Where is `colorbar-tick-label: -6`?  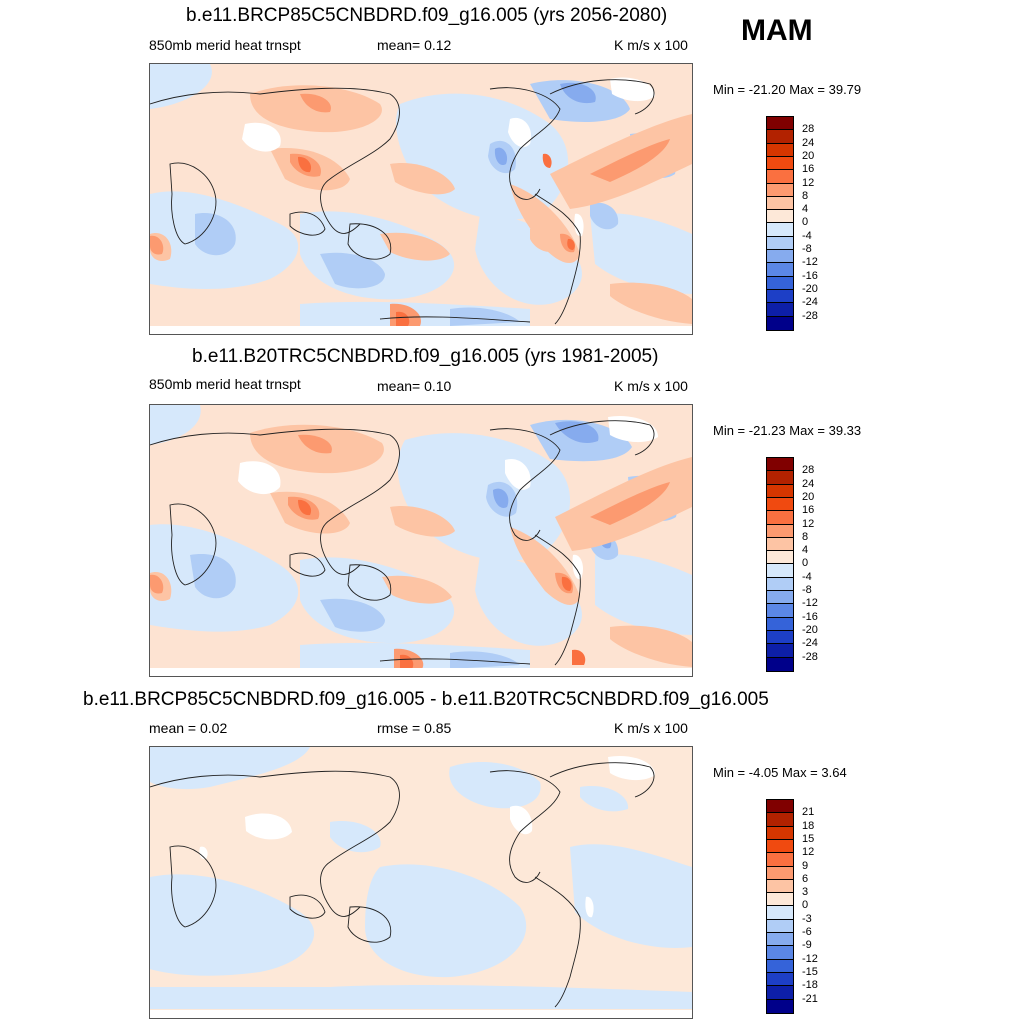 colorbar-tick-label: -6 is located at coordinates (807, 932).